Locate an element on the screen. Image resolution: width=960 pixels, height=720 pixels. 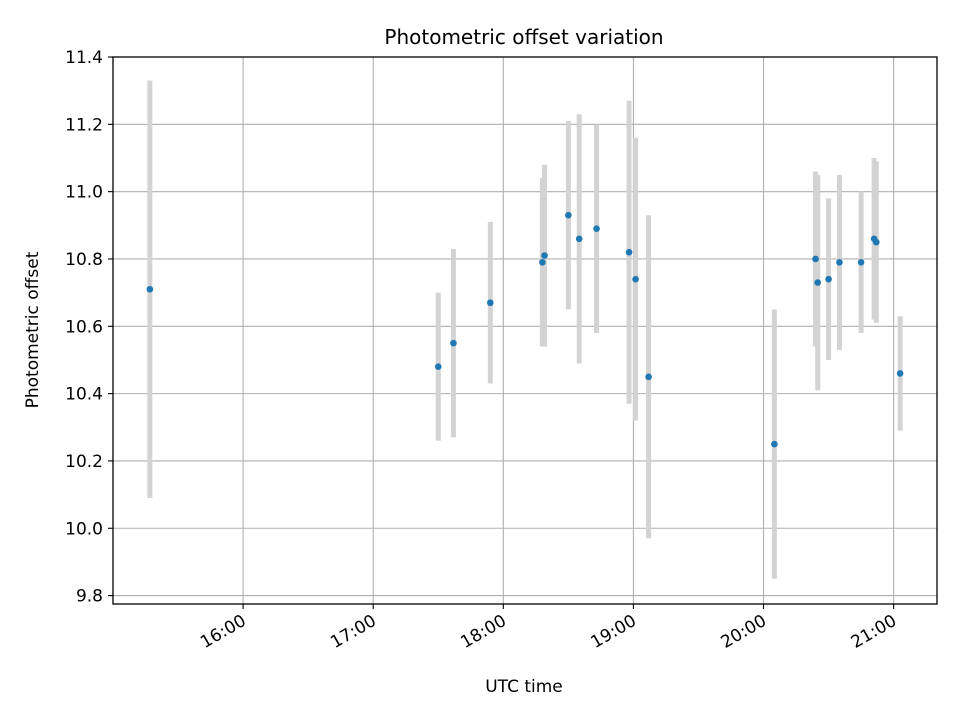
y-tick-label: 11.4 is located at coordinates (84, 58).